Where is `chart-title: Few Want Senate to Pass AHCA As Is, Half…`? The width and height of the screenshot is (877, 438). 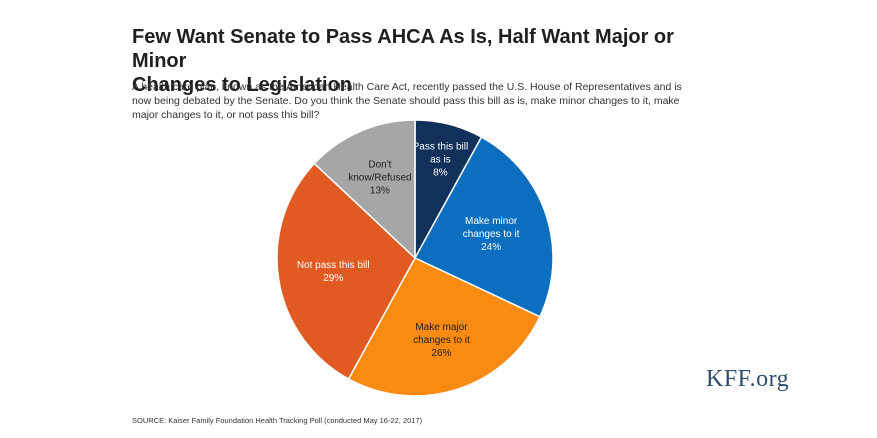 chart-title: Few Want Senate to Pass AHCA As Is, Half… is located at coordinates (432, 61).